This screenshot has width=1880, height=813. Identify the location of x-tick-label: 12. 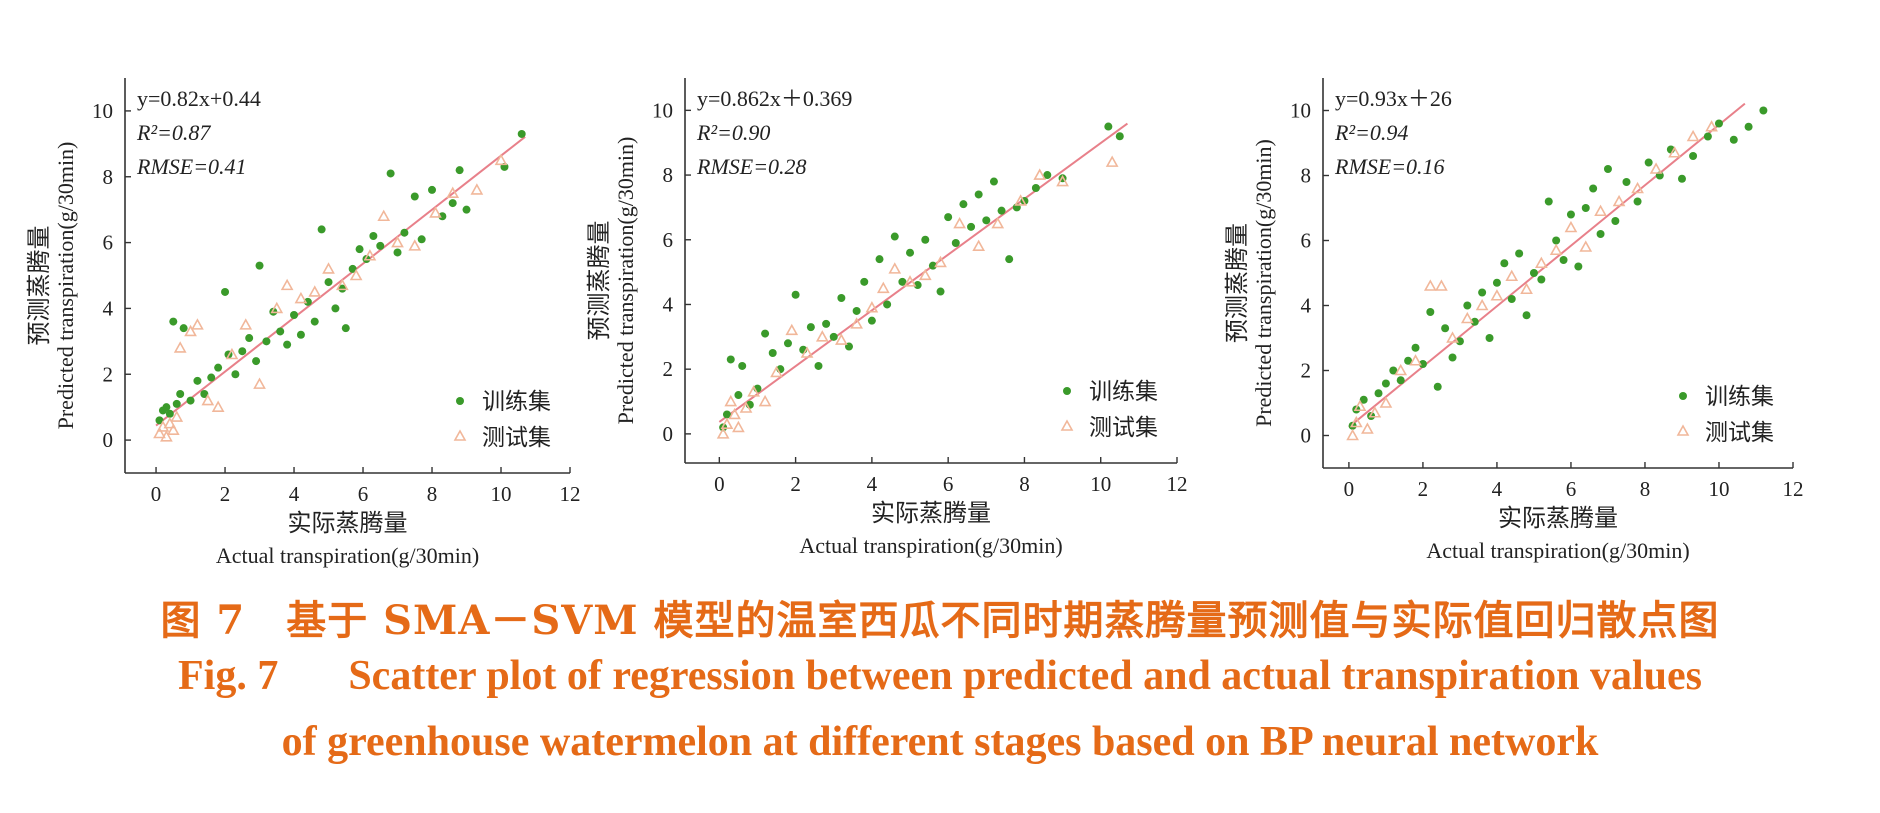
(1793, 489).